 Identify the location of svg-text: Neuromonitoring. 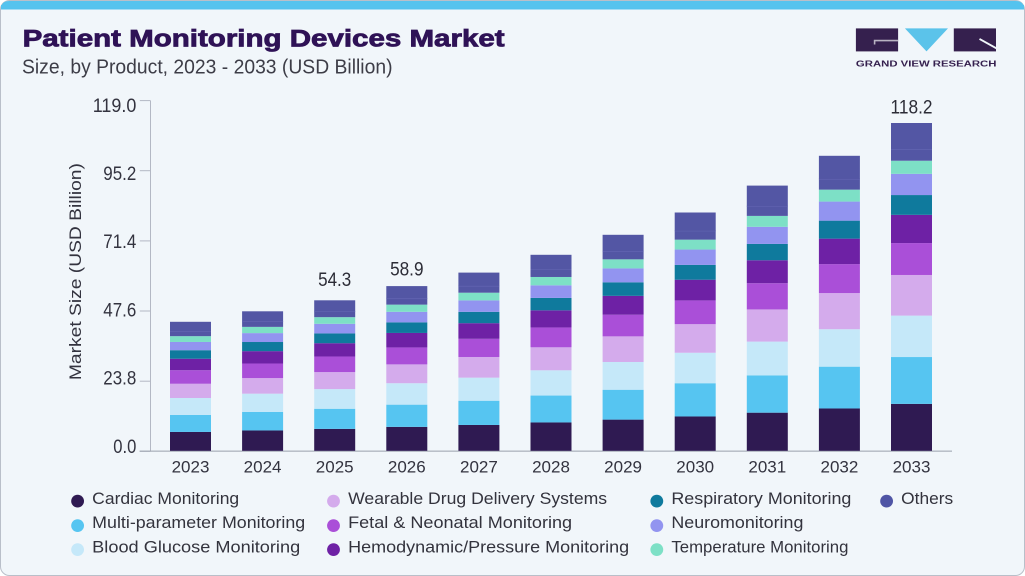
(737, 522).